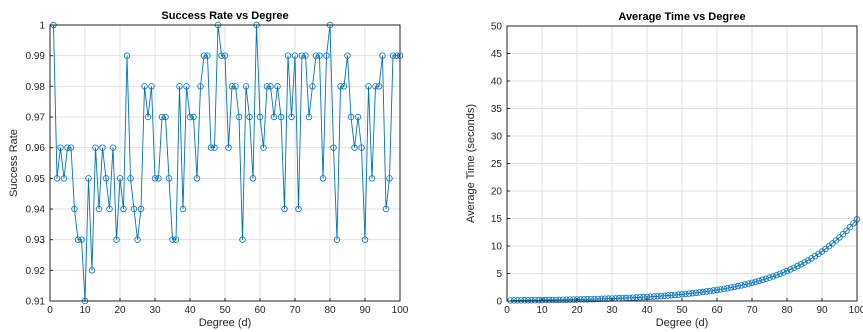  Describe the element at coordinates (42, 26) in the screenshot. I see `y-tick-label: 1` at that location.